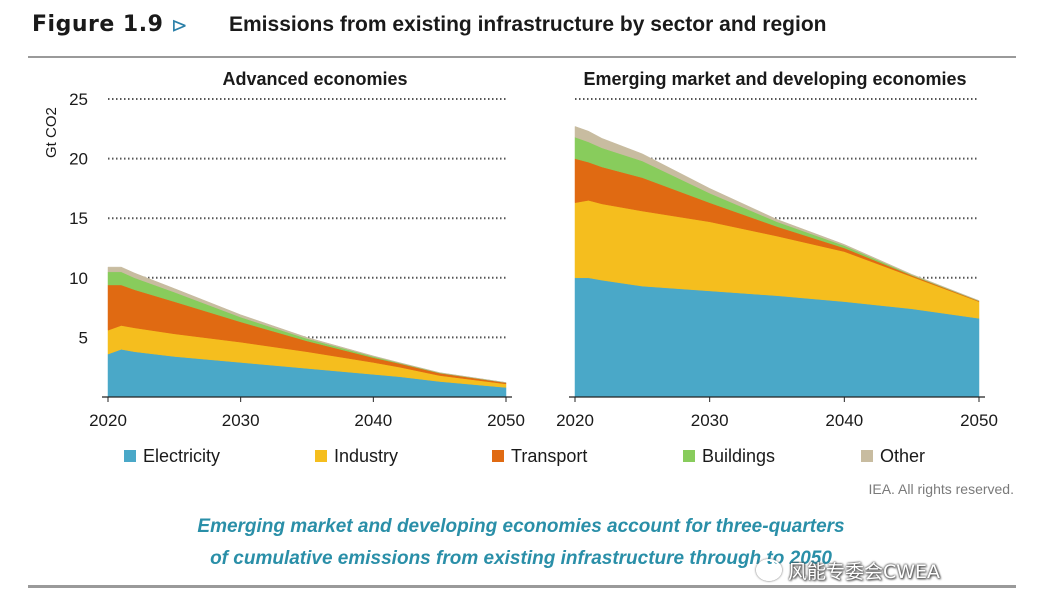  I want to click on legend-swatch-buildings, so click(689, 456).